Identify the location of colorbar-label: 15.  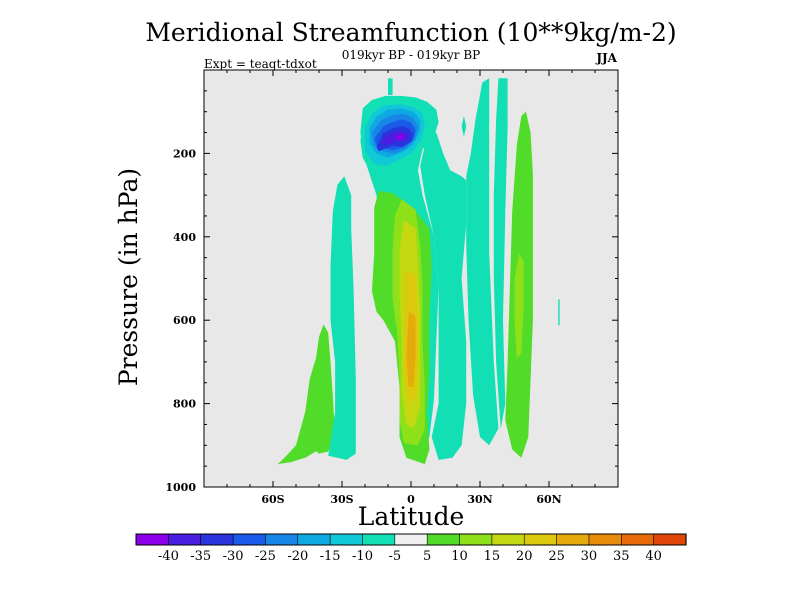
(492, 556).